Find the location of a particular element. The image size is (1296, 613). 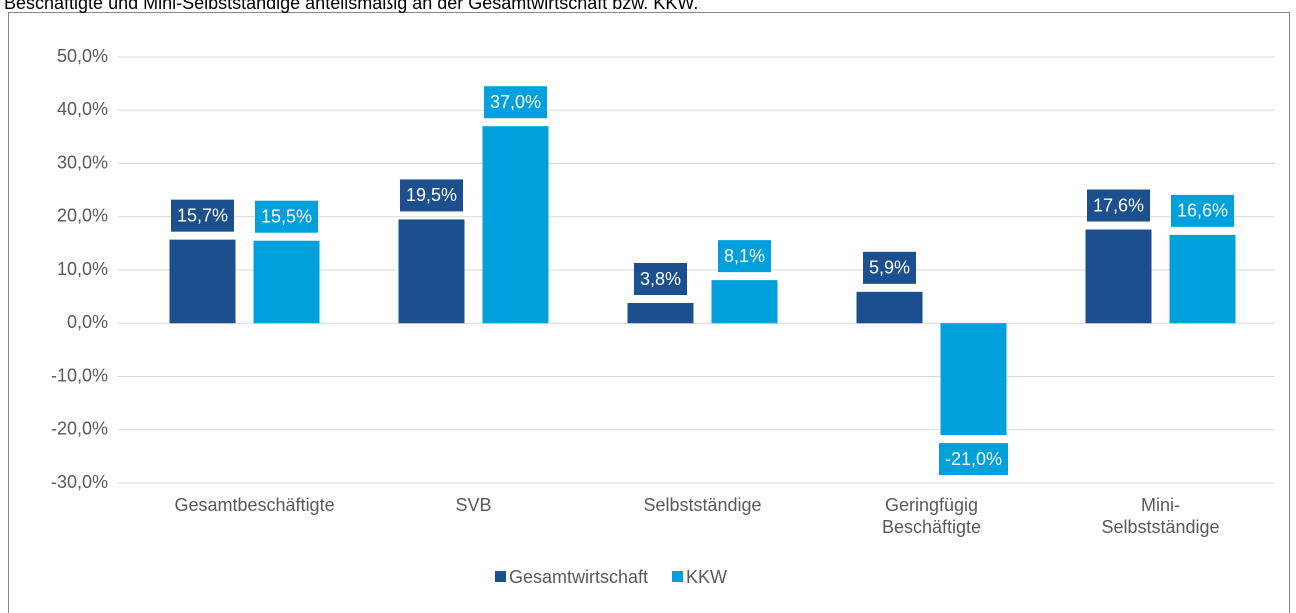

value-label: 16,6% is located at coordinates (1202, 211).